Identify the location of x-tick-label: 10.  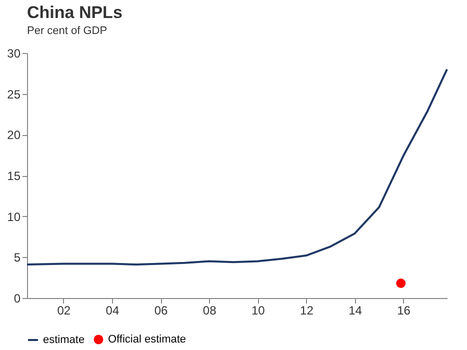
(258, 311).